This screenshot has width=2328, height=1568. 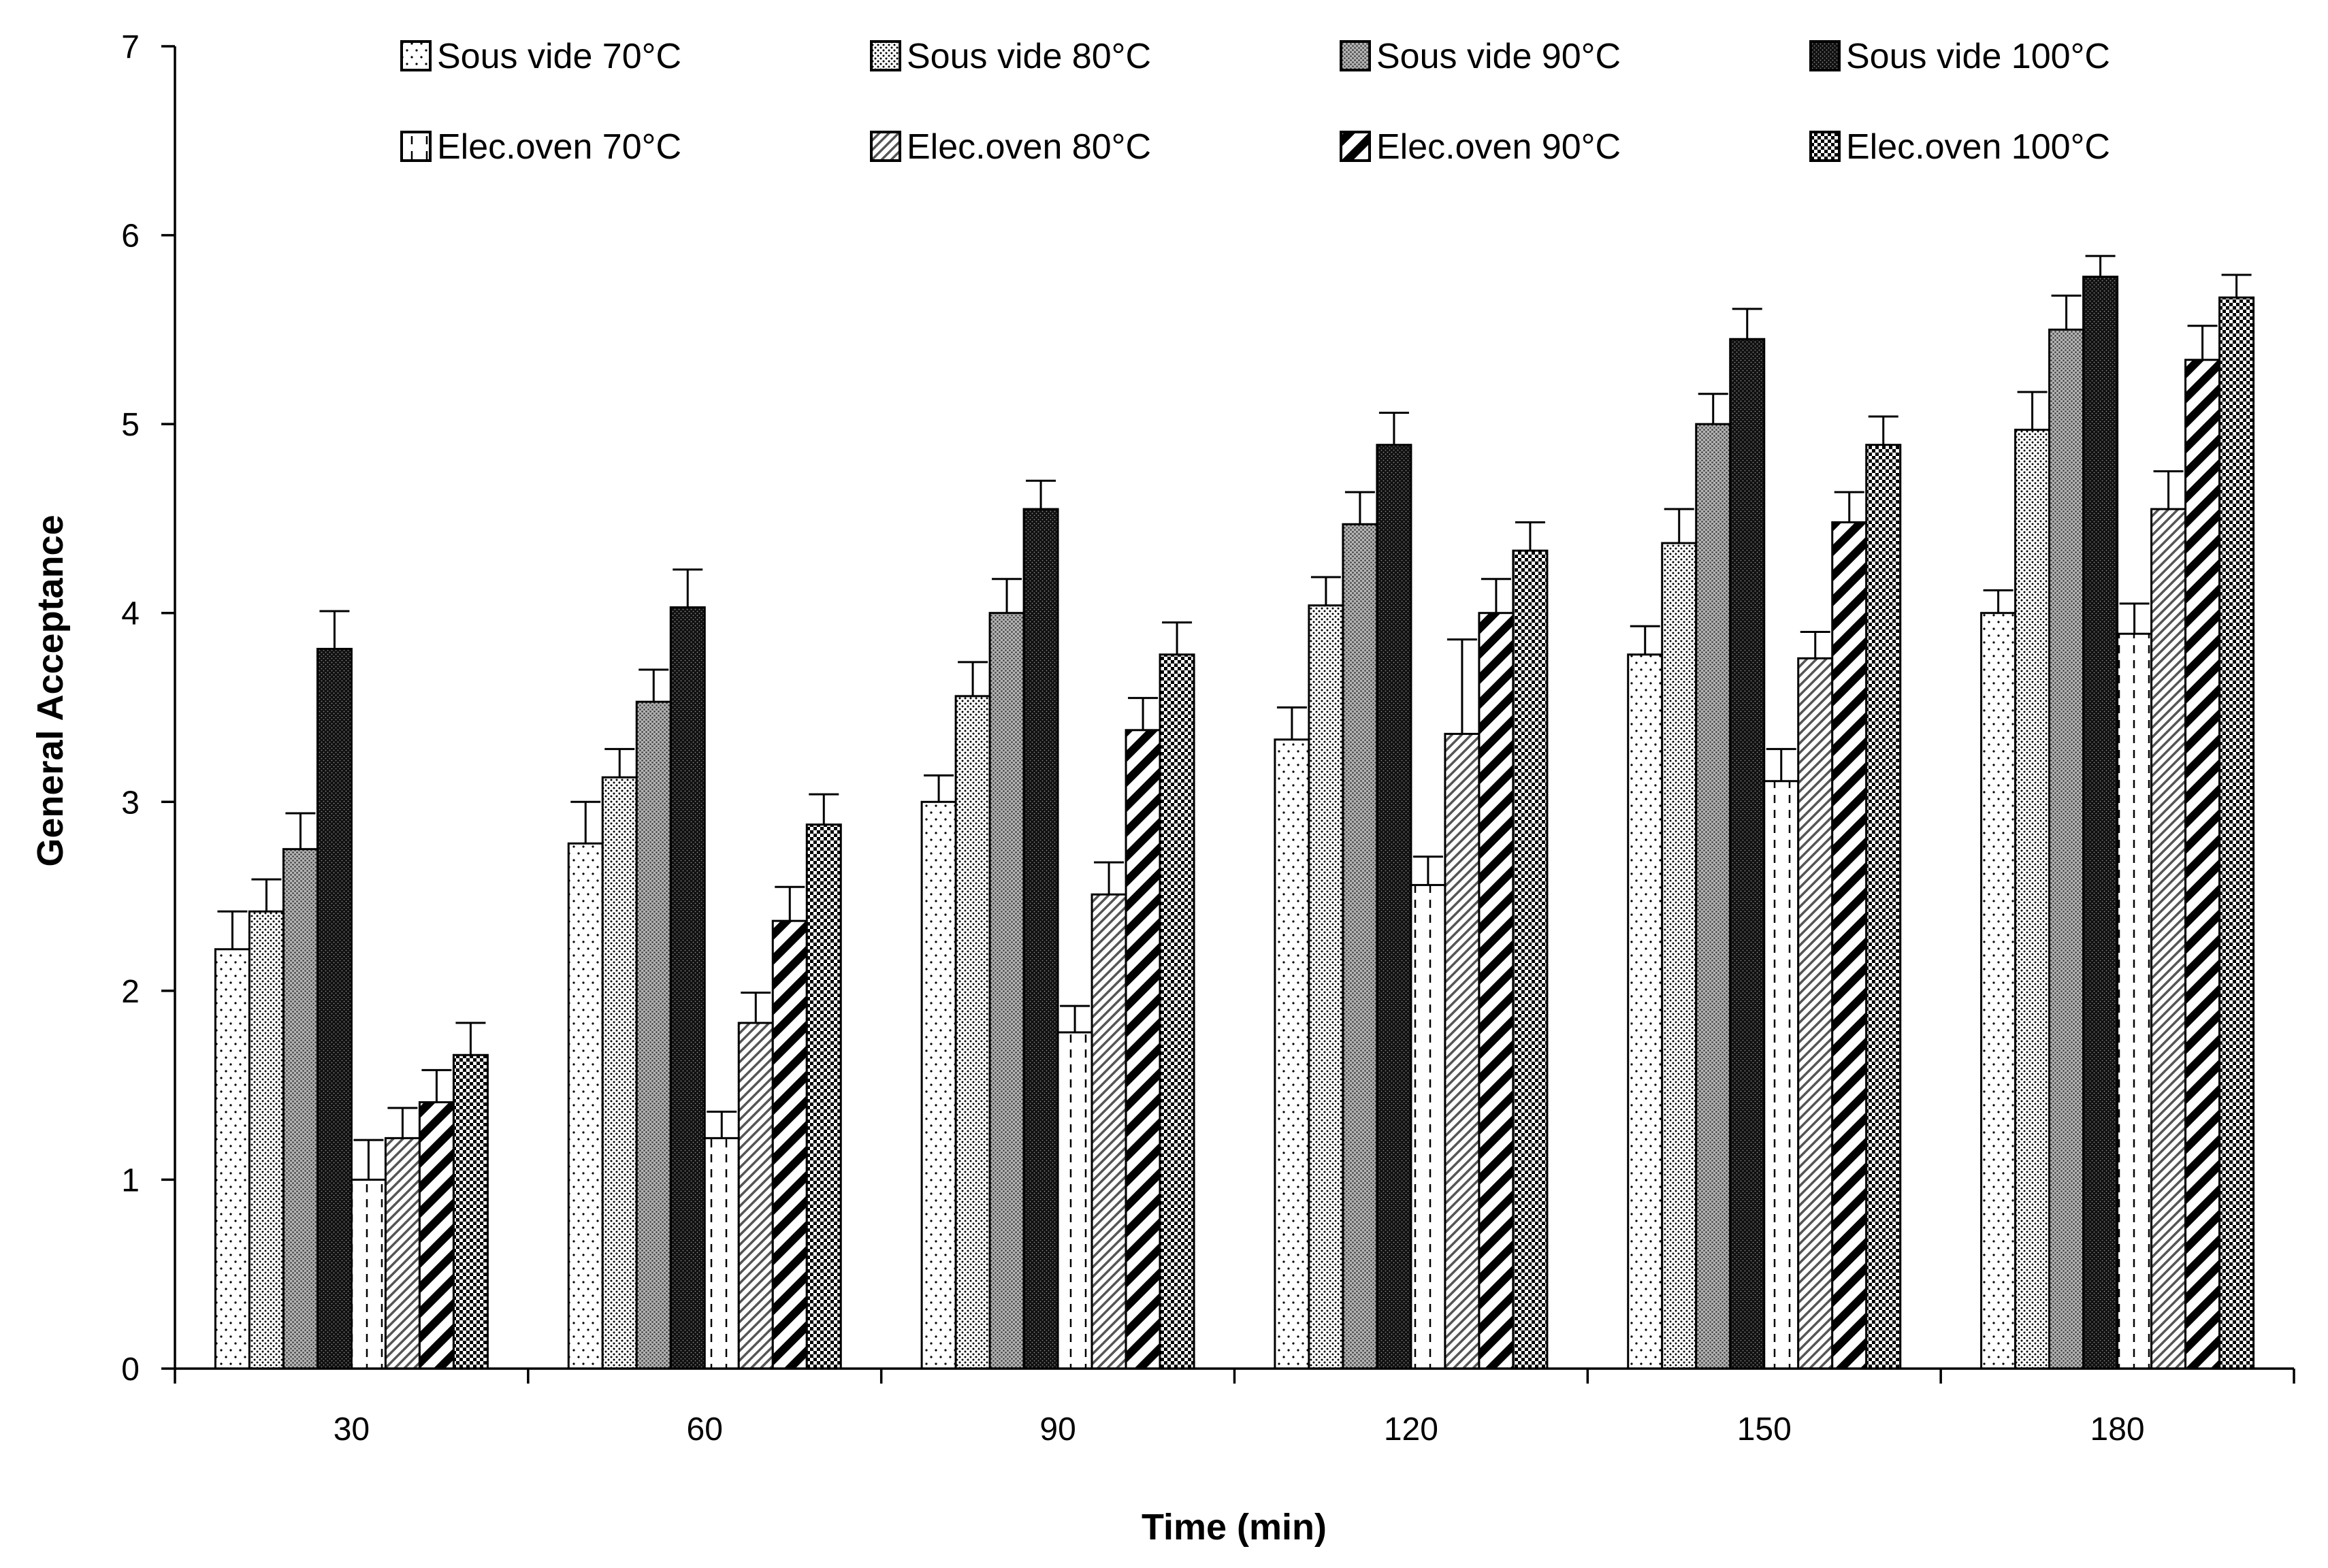 What do you see at coordinates (130, 803) in the screenshot?
I see `y-tick-label: 3` at bounding box center [130, 803].